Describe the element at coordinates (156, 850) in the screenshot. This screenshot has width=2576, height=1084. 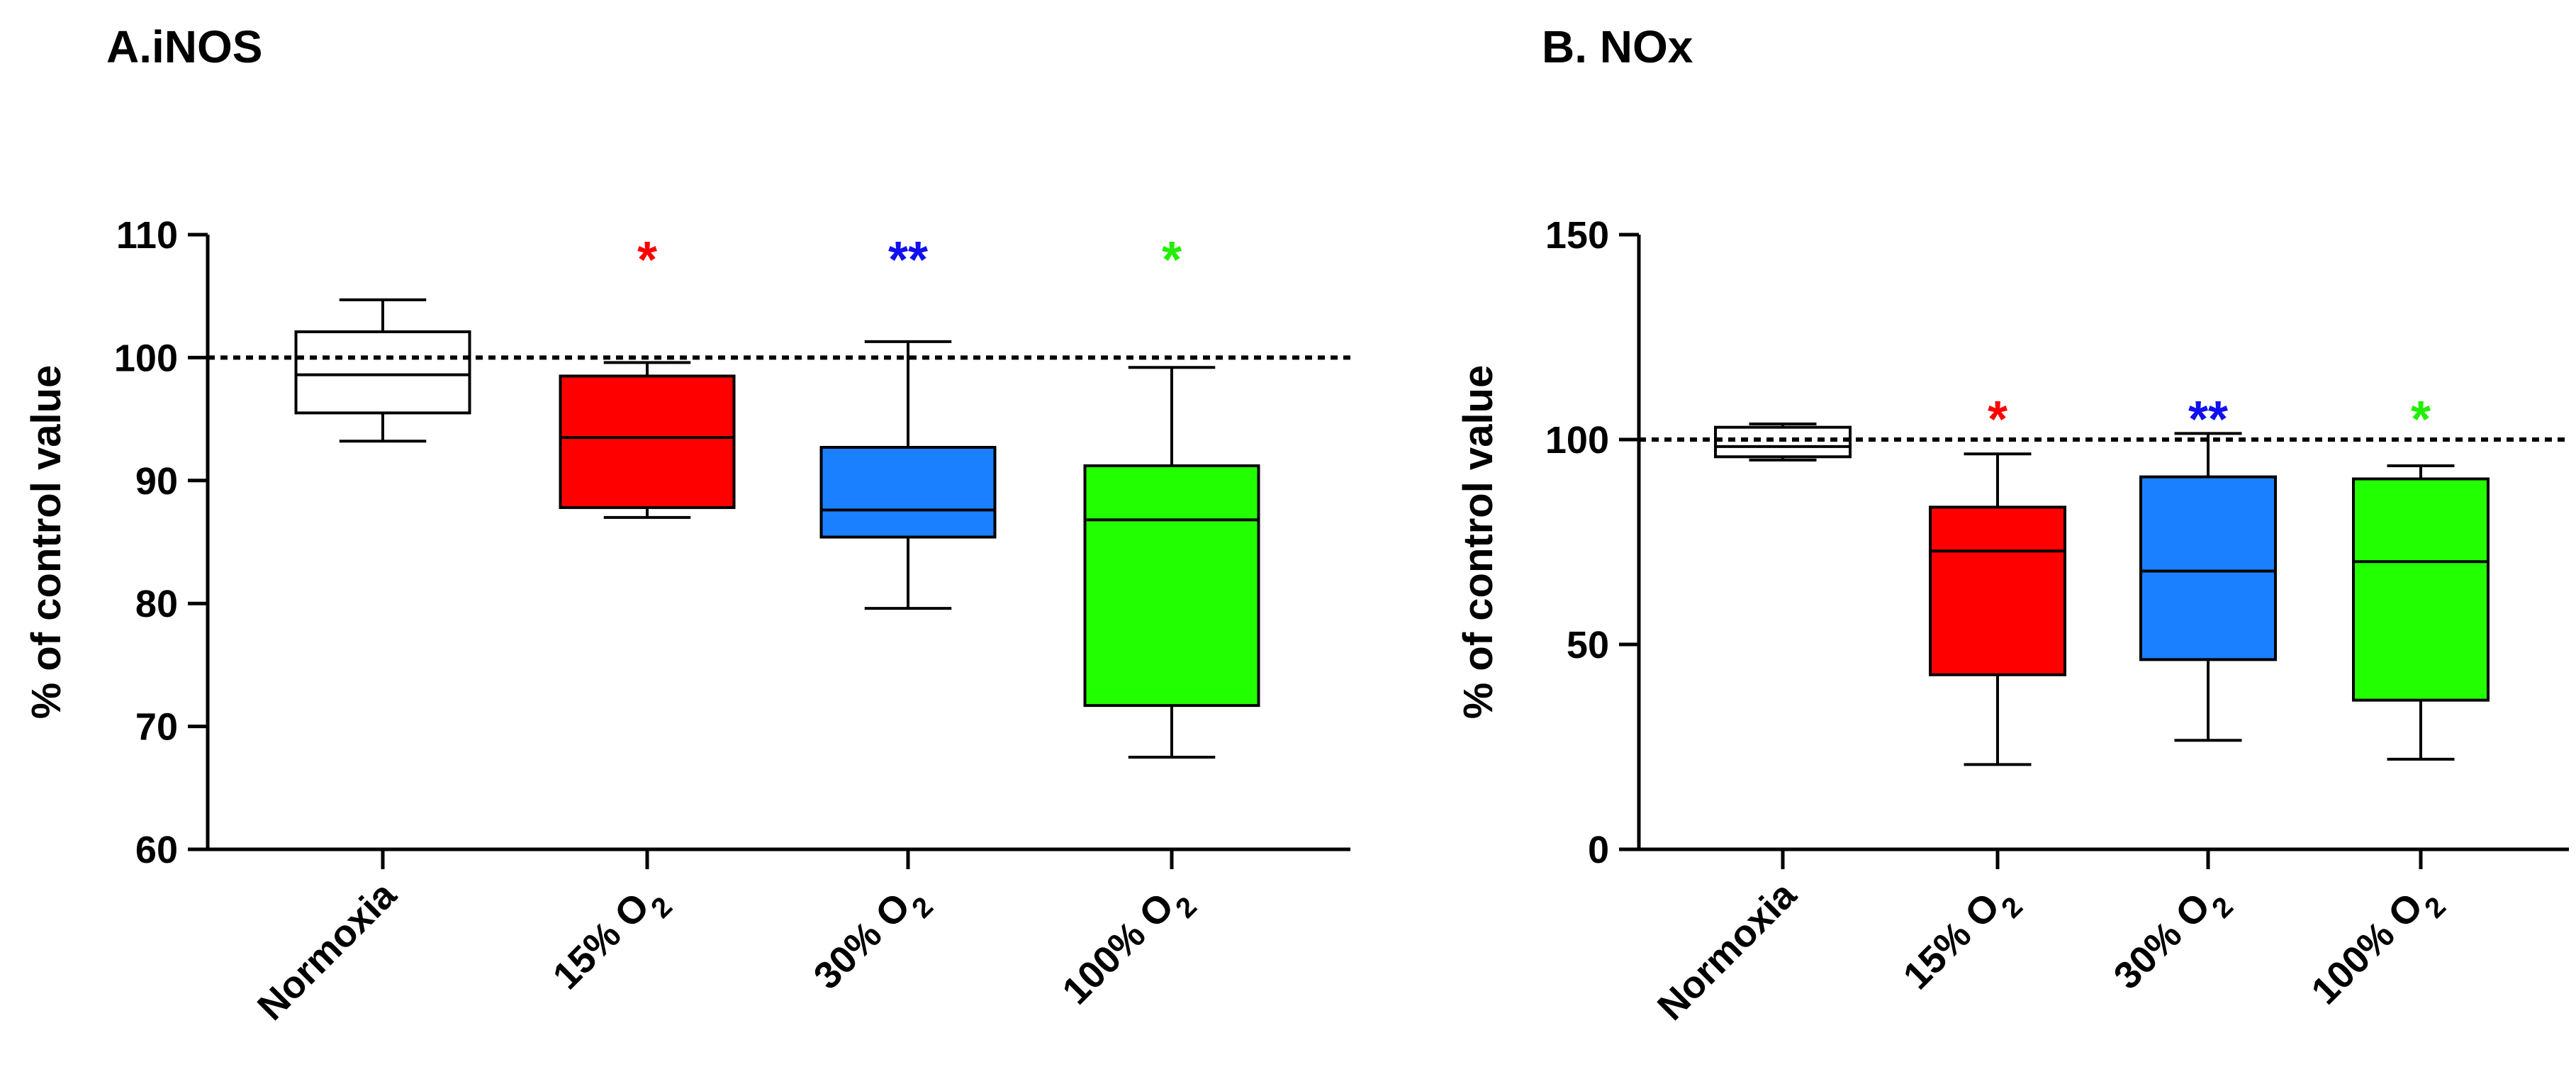
I see `y-tick-label: 60` at that location.